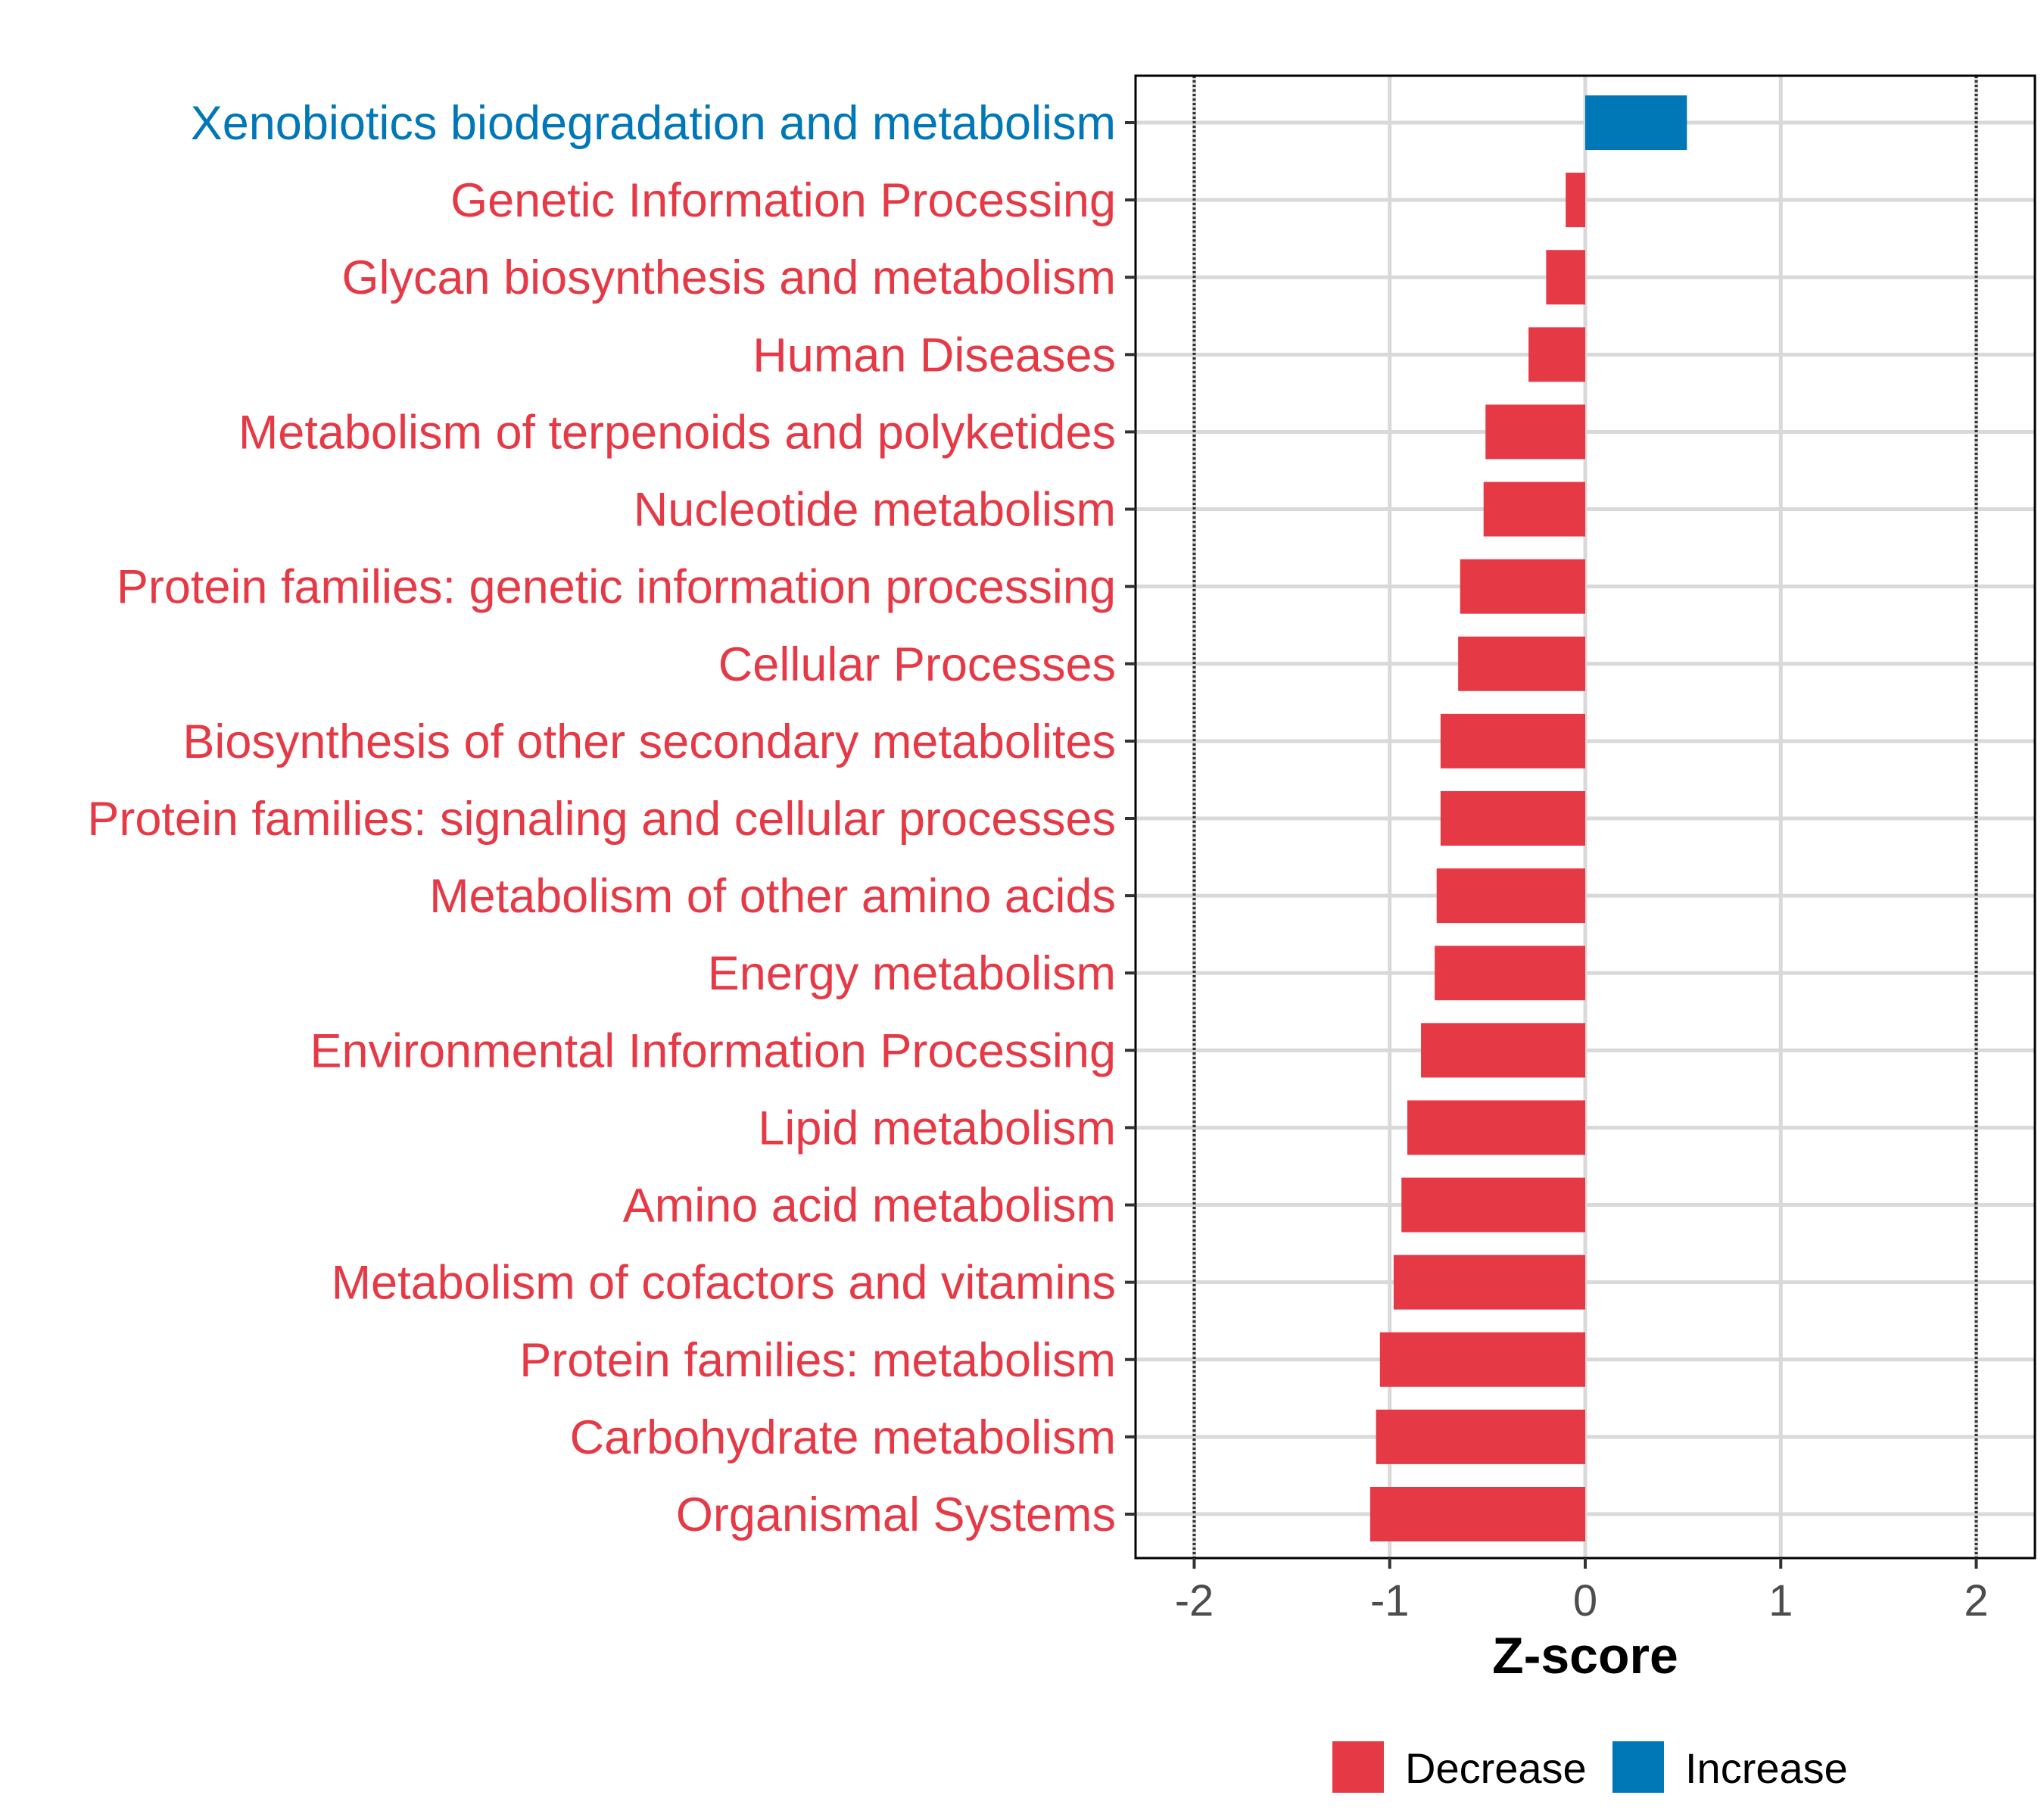 This screenshot has height=1817, width=2044. I want to click on x-tick-label: -2, so click(1194, 1600).